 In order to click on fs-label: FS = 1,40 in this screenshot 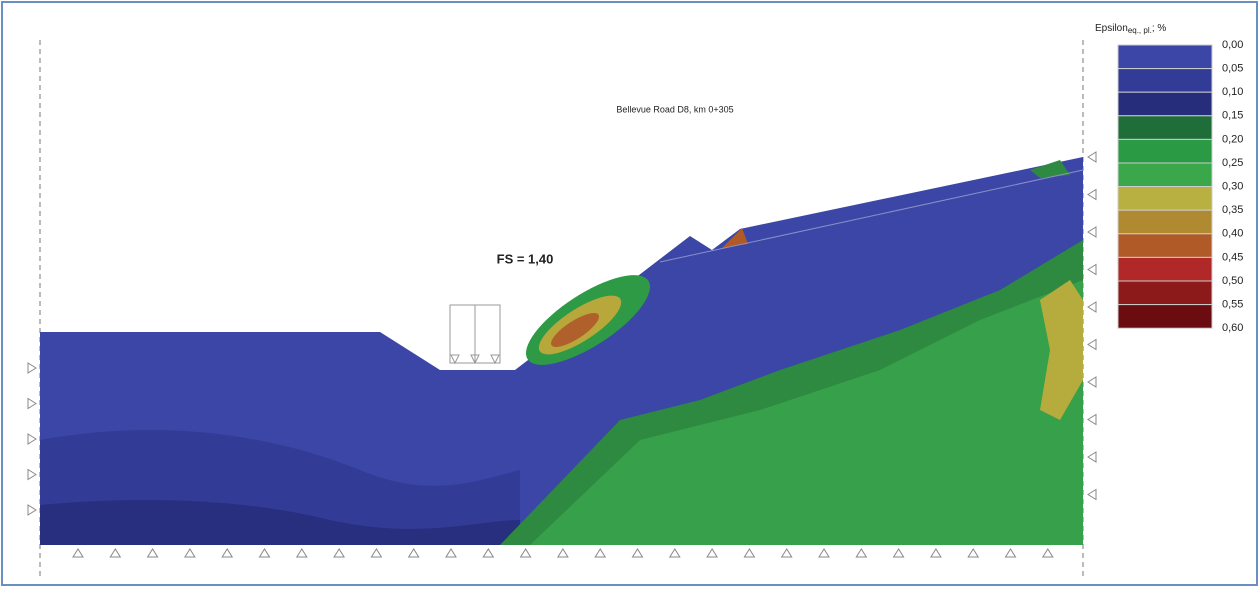, I will do `click(525, 258)`.